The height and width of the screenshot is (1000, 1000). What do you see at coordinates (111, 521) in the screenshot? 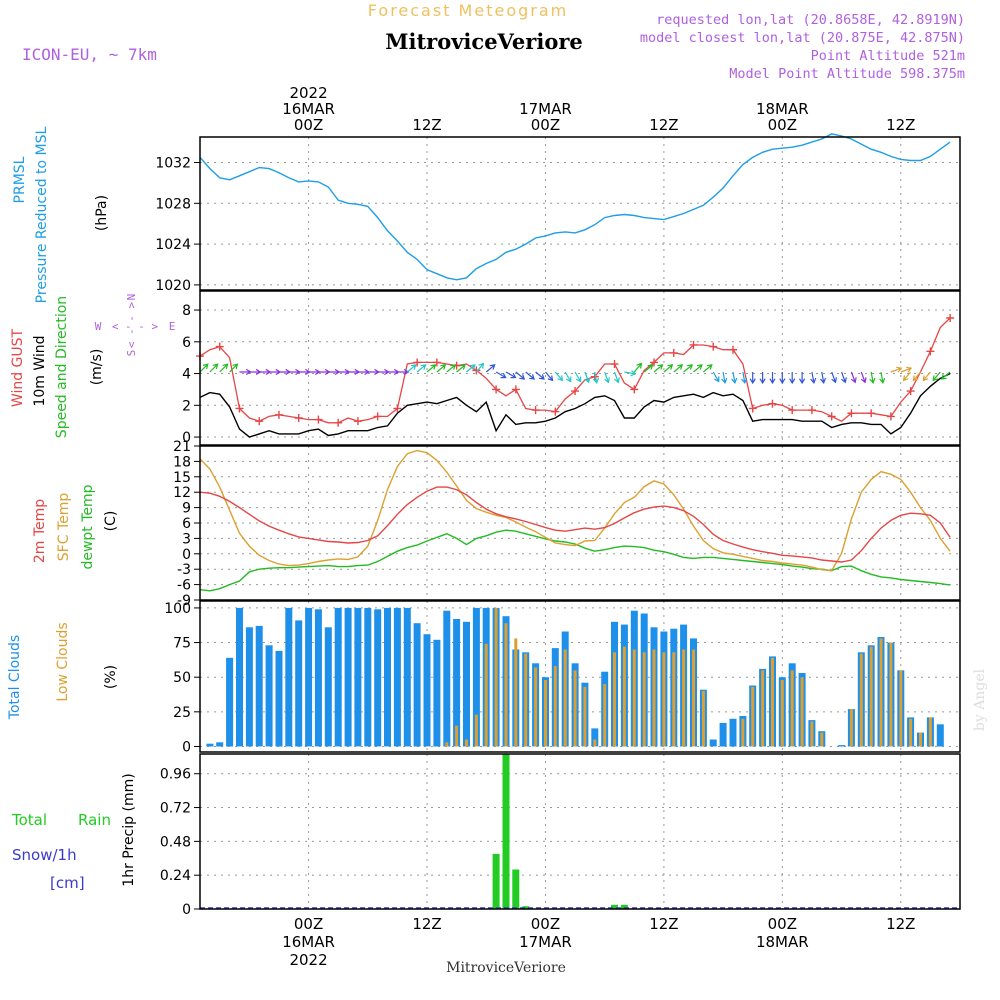
I see `temp-unit: (C)` at bounding box center [111, 521].